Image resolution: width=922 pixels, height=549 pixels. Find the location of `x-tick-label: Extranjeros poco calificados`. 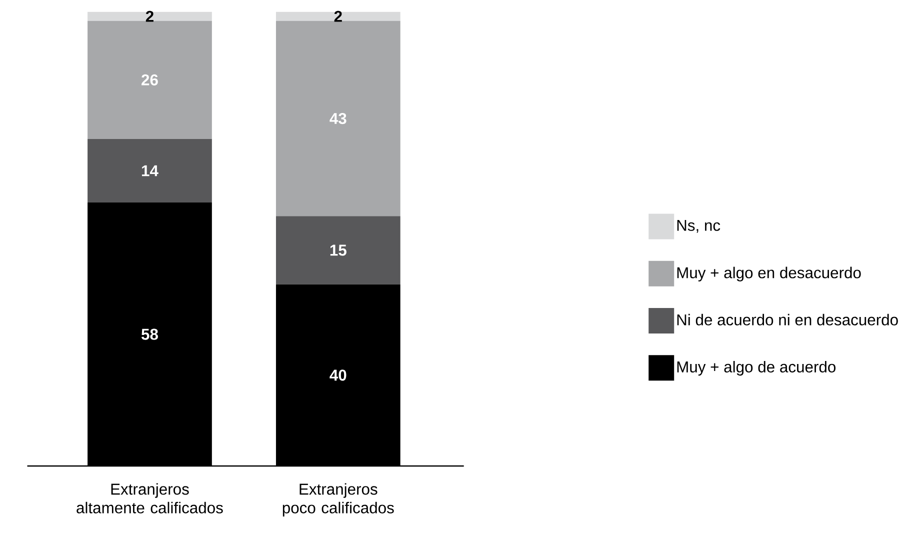

x-tick-label: Extranjeros poco calificados is located at coordinates (338, 499).